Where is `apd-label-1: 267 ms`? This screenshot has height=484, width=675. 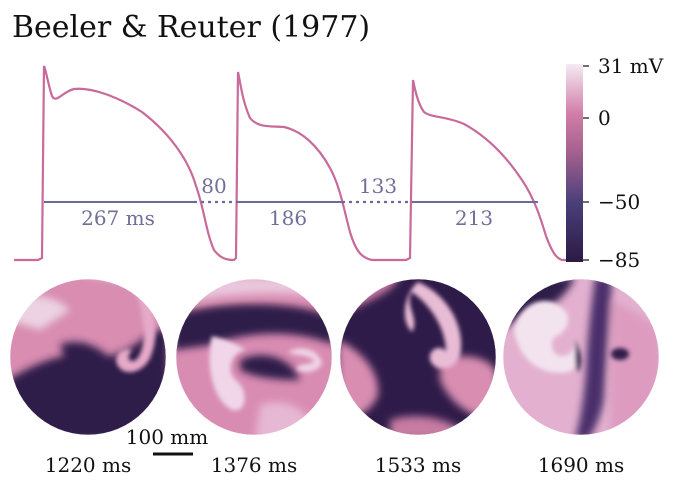 apd-label-1: 267 ms is located at coordinates (118, 218).